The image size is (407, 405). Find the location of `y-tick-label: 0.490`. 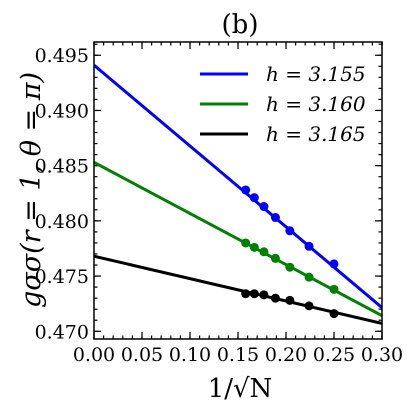

y-tick-label: 0.490 is located at coordinates (62, 111).